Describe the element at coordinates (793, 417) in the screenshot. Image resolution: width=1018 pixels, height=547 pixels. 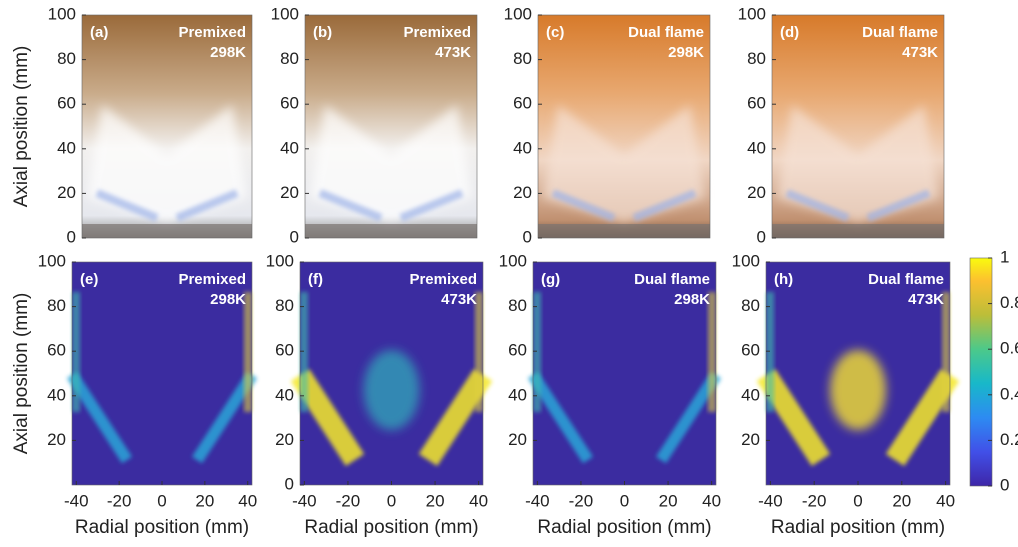
I see `streak-left` at that location.